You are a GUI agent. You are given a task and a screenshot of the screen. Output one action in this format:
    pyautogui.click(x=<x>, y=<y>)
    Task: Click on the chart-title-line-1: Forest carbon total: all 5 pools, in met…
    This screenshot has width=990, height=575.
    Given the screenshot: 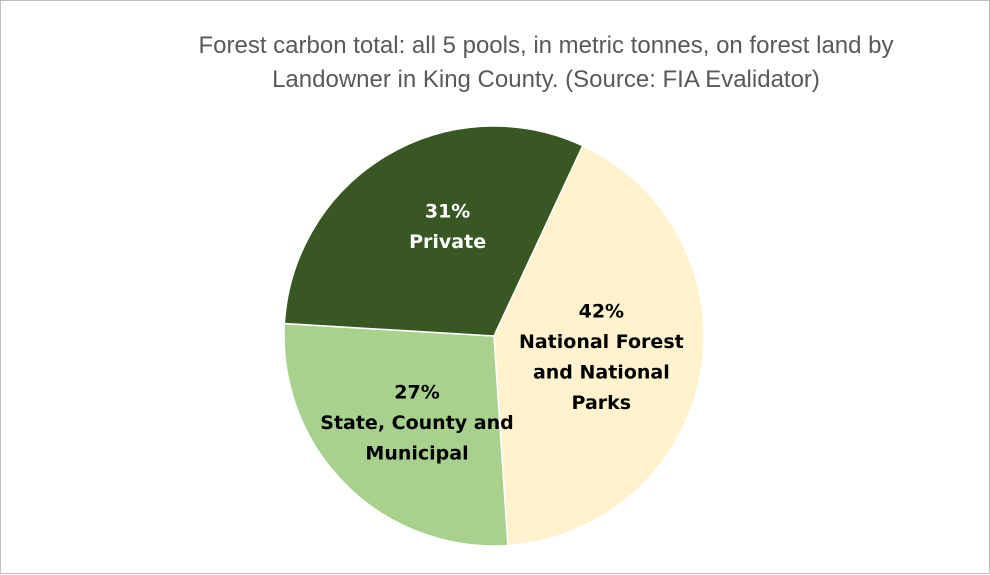 What is the action you would take?
    pyautogui.click(x=546, y=45)
    